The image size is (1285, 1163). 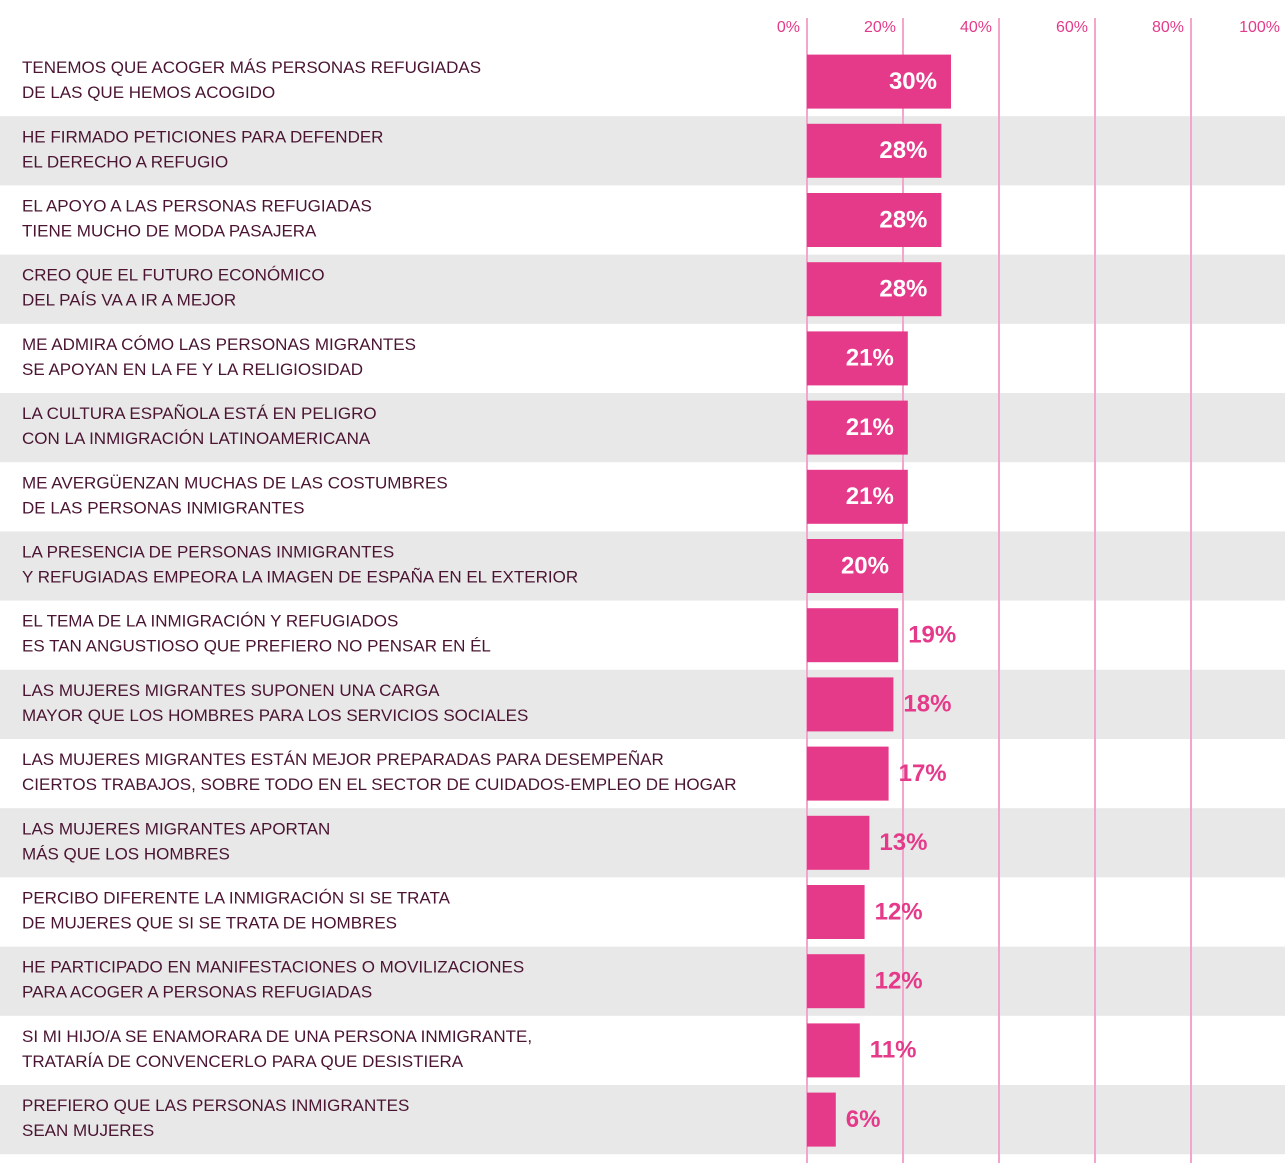 I want to click on value-label: 17%, so click(x=923, y=773).